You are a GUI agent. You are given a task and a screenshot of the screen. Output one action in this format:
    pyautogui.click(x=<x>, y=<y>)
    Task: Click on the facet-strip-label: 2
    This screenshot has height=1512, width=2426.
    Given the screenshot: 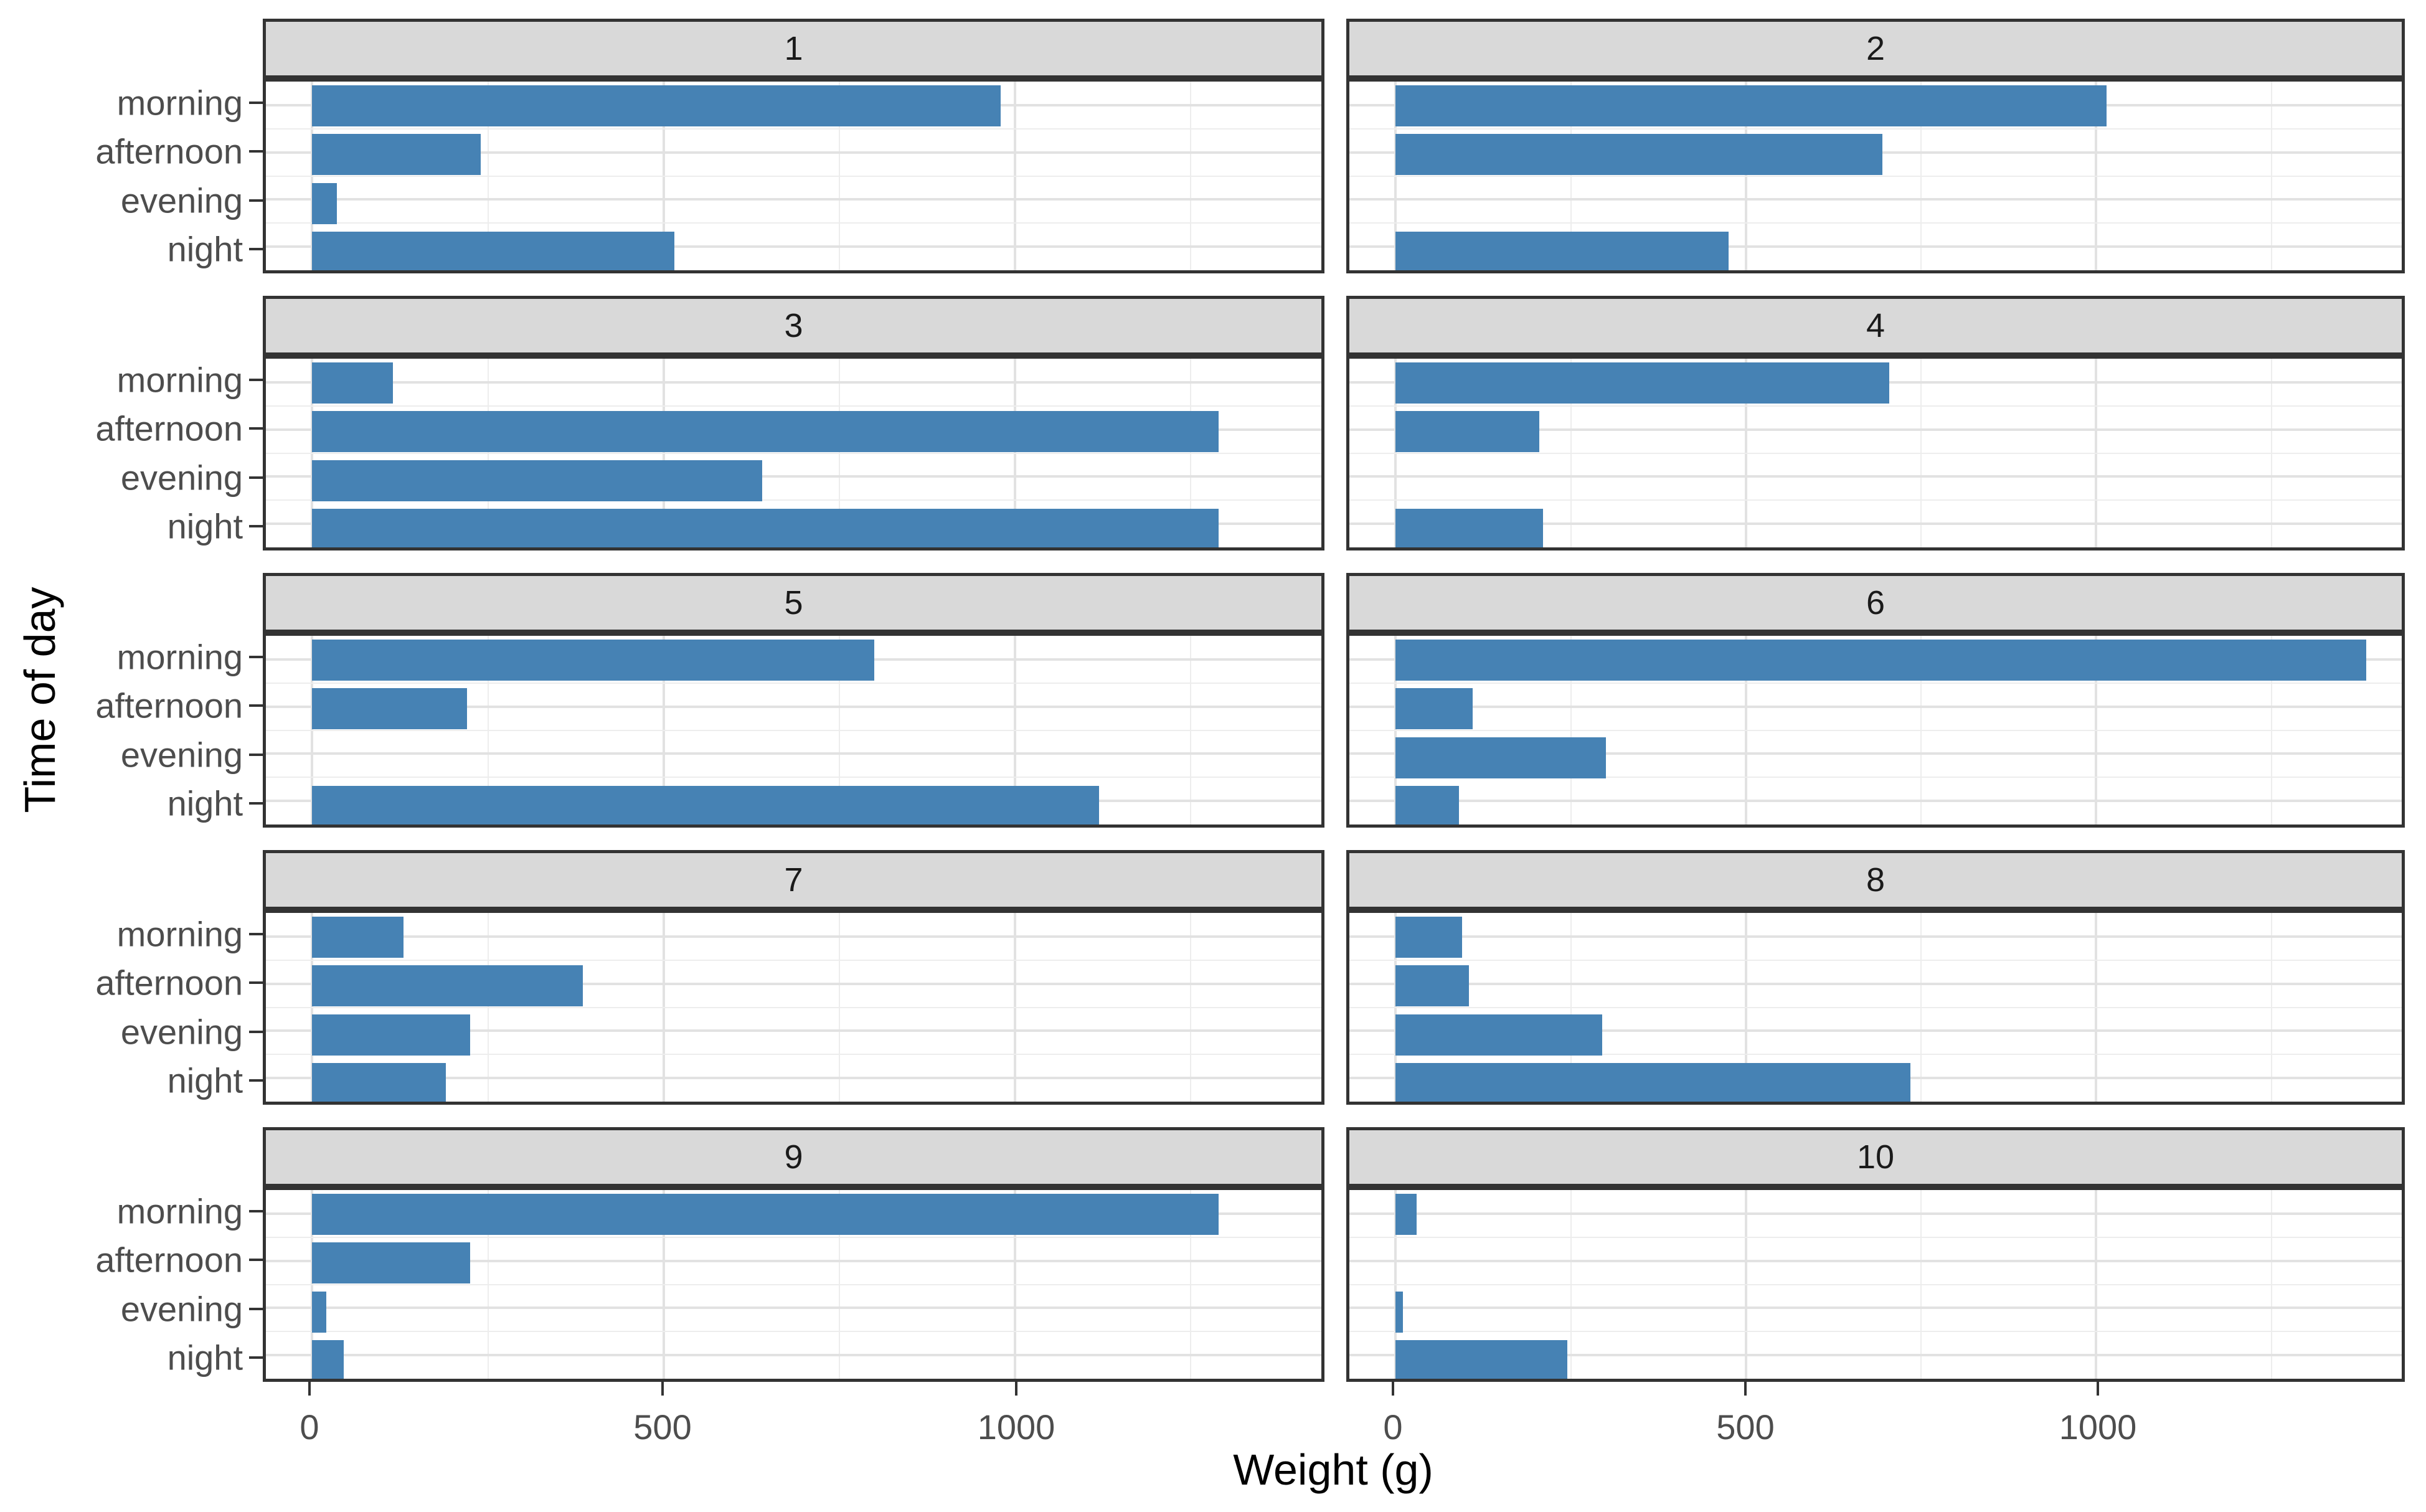 What is the action you would take?
    pyautogui.click(x=1876, y=48)
    